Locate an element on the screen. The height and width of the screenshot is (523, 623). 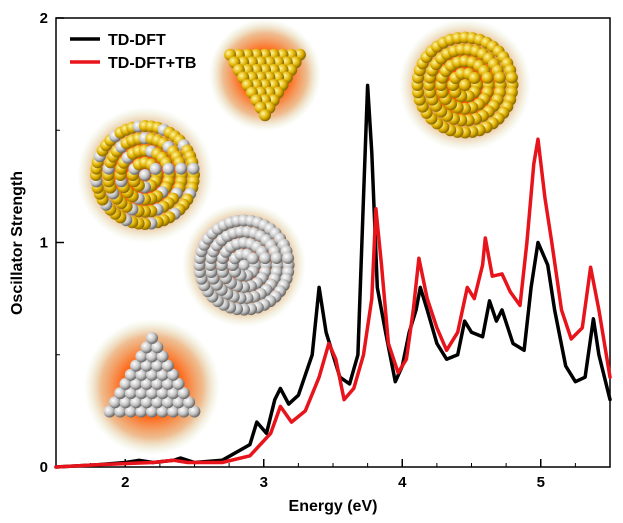
tetrahedron-gold-cluster-inset is located at coordinates (265, 75).